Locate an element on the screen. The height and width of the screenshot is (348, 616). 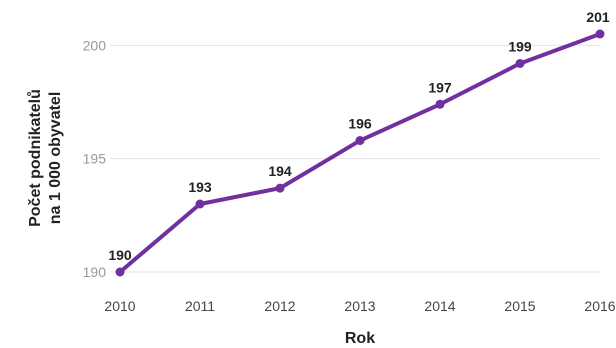
y-tick-label: 190 is located at coordinates (95, 272).